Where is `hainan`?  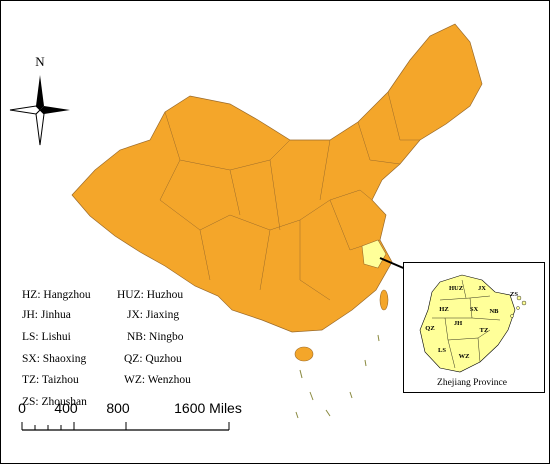
hainan is located at coordinates (304, 354).